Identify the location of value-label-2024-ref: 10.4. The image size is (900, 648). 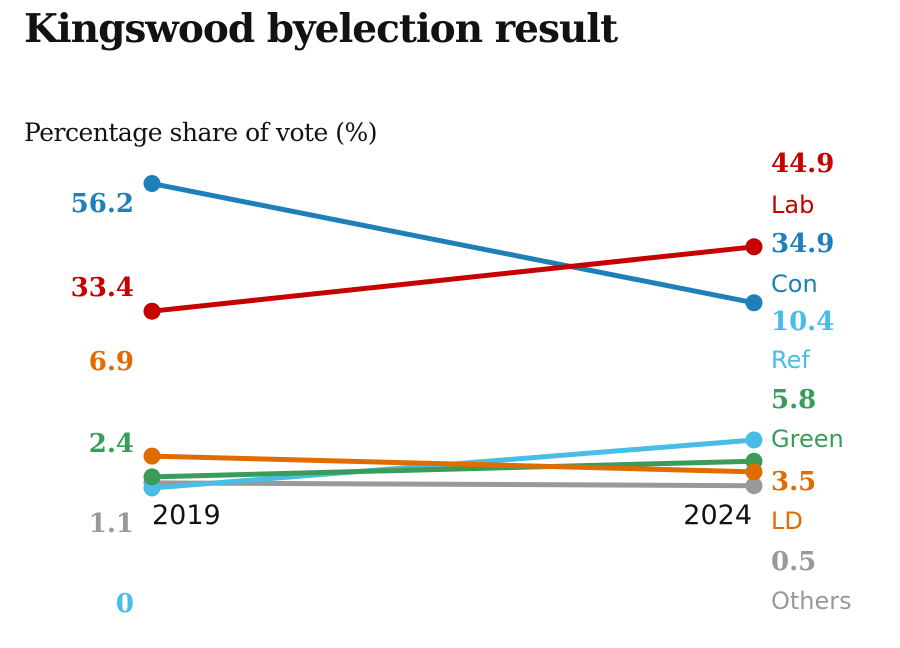
(802, 322).